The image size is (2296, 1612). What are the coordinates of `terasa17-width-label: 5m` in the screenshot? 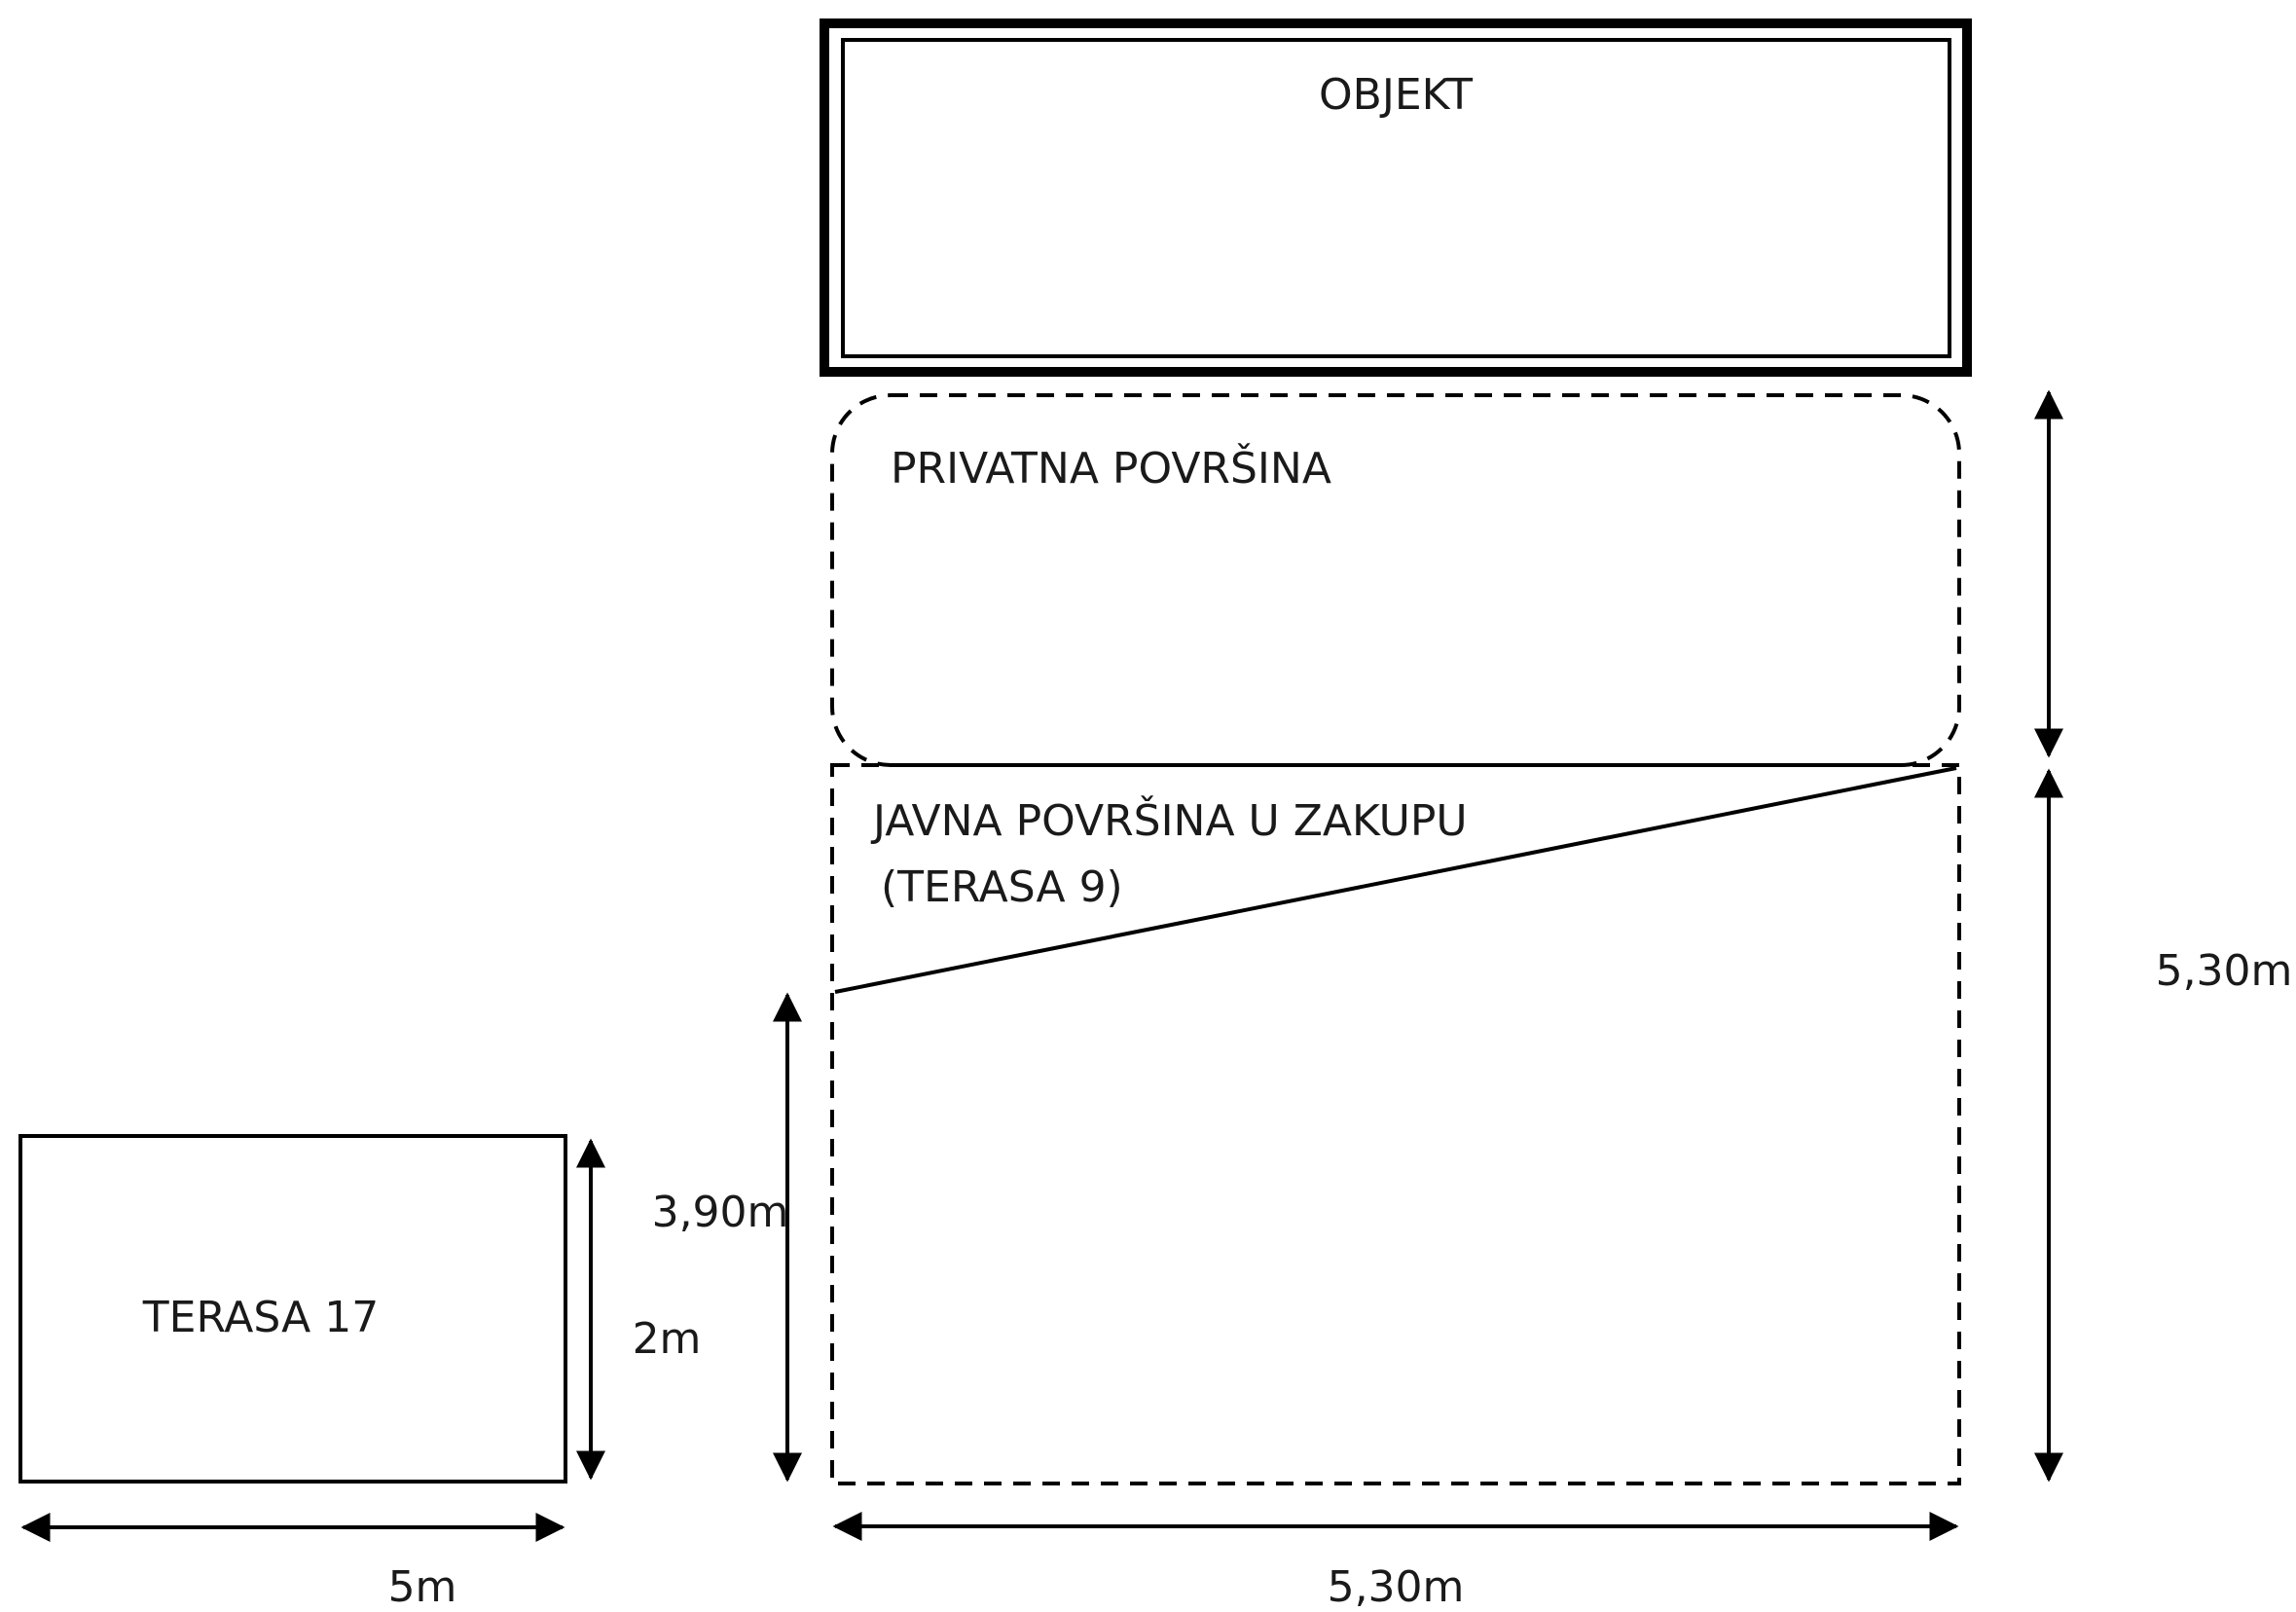 It's located at (422, 1587).